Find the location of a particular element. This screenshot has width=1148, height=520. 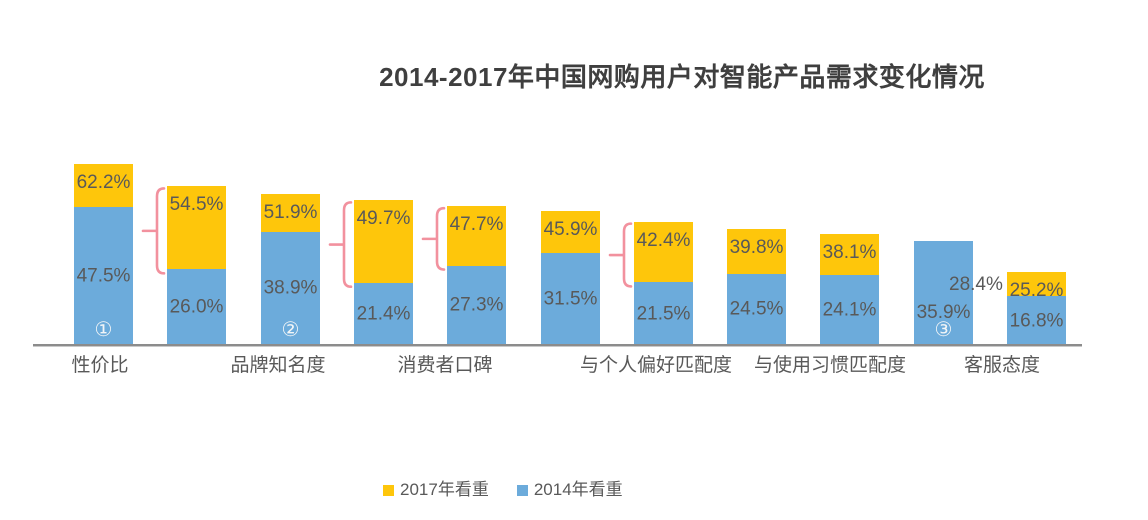

value-label-2014: 35.9% is located at coordinates (943, 312).